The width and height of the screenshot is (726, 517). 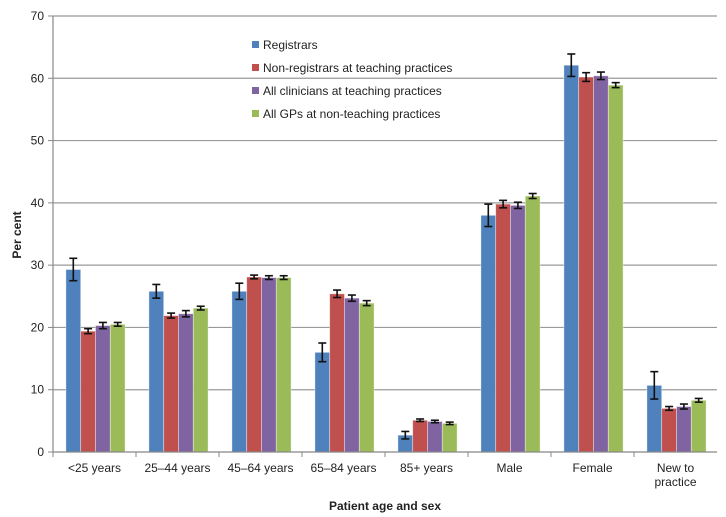 I want to click on y-tick-label: 40, so click(x=38, y=203).